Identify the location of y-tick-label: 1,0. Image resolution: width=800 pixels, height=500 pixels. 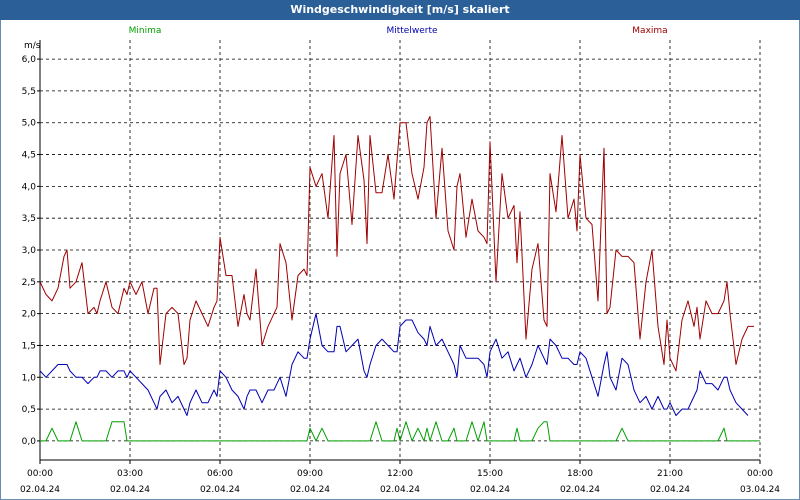
(29, 378).